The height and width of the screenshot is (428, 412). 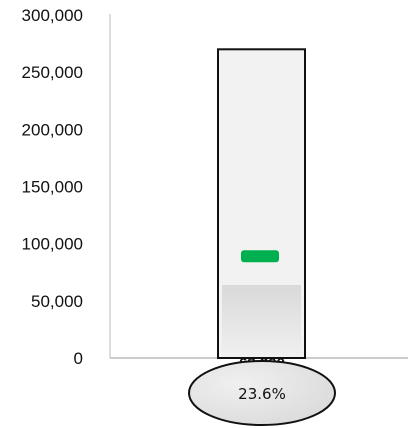 I want to click on percent-label: 23.6%, so click(x=262, y=394).